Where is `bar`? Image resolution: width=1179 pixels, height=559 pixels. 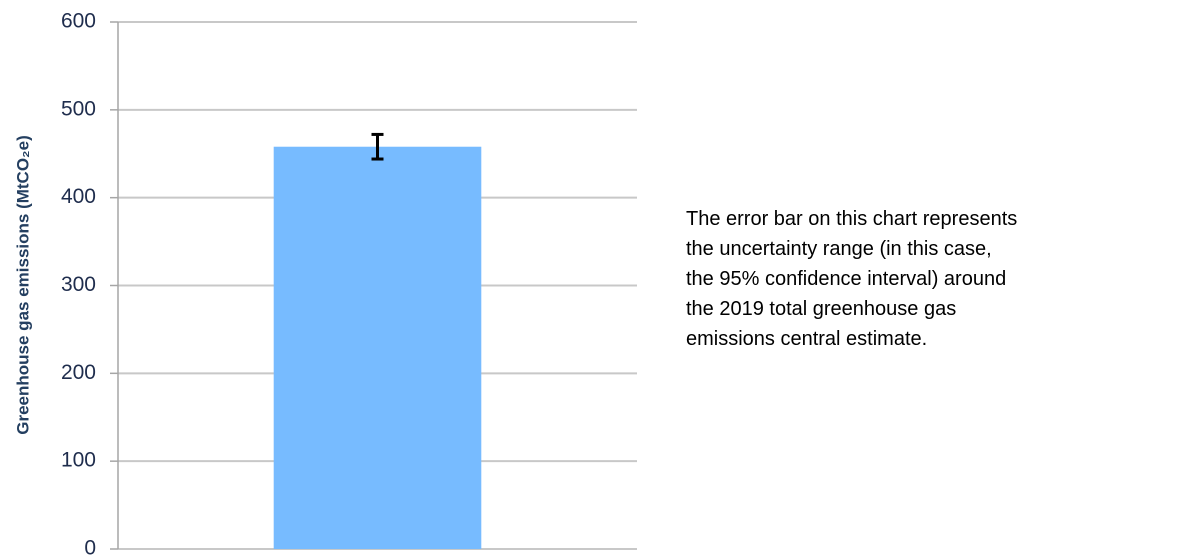 bar is located at coordinates (377, 347).